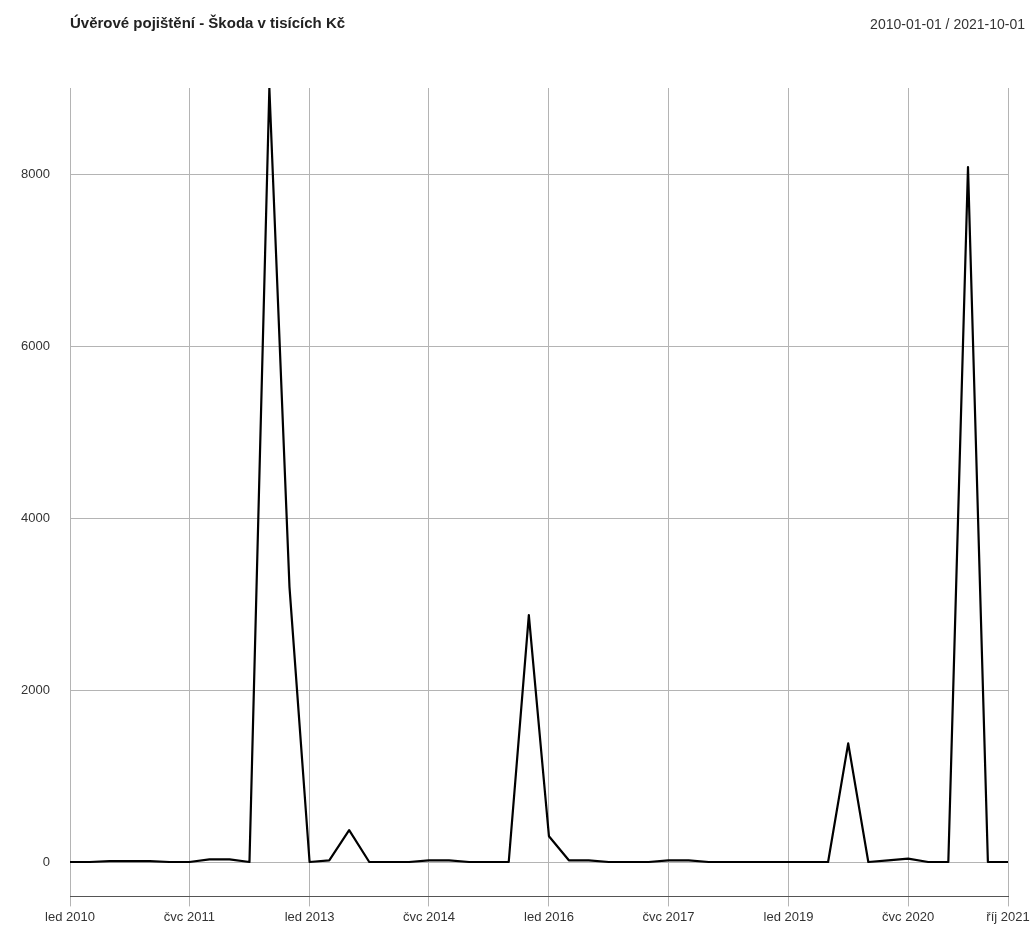 The width and height of the screenshot is (1035, 936). What do you see at coordinates (1008, 916) in the screenshot?
I see `x-tick-label: říj 2021` at bounding box center [1008, 916].